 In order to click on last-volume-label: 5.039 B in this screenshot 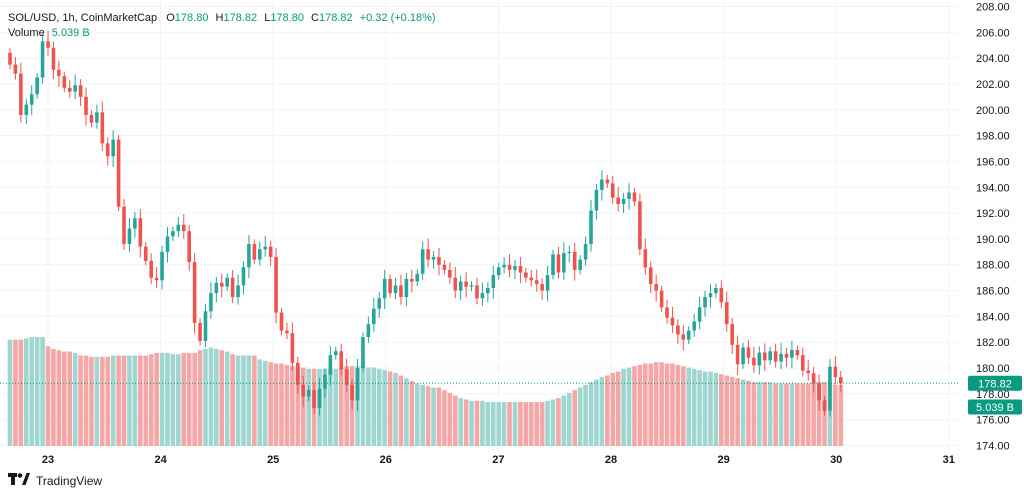, I will do `click(995, 408)`.